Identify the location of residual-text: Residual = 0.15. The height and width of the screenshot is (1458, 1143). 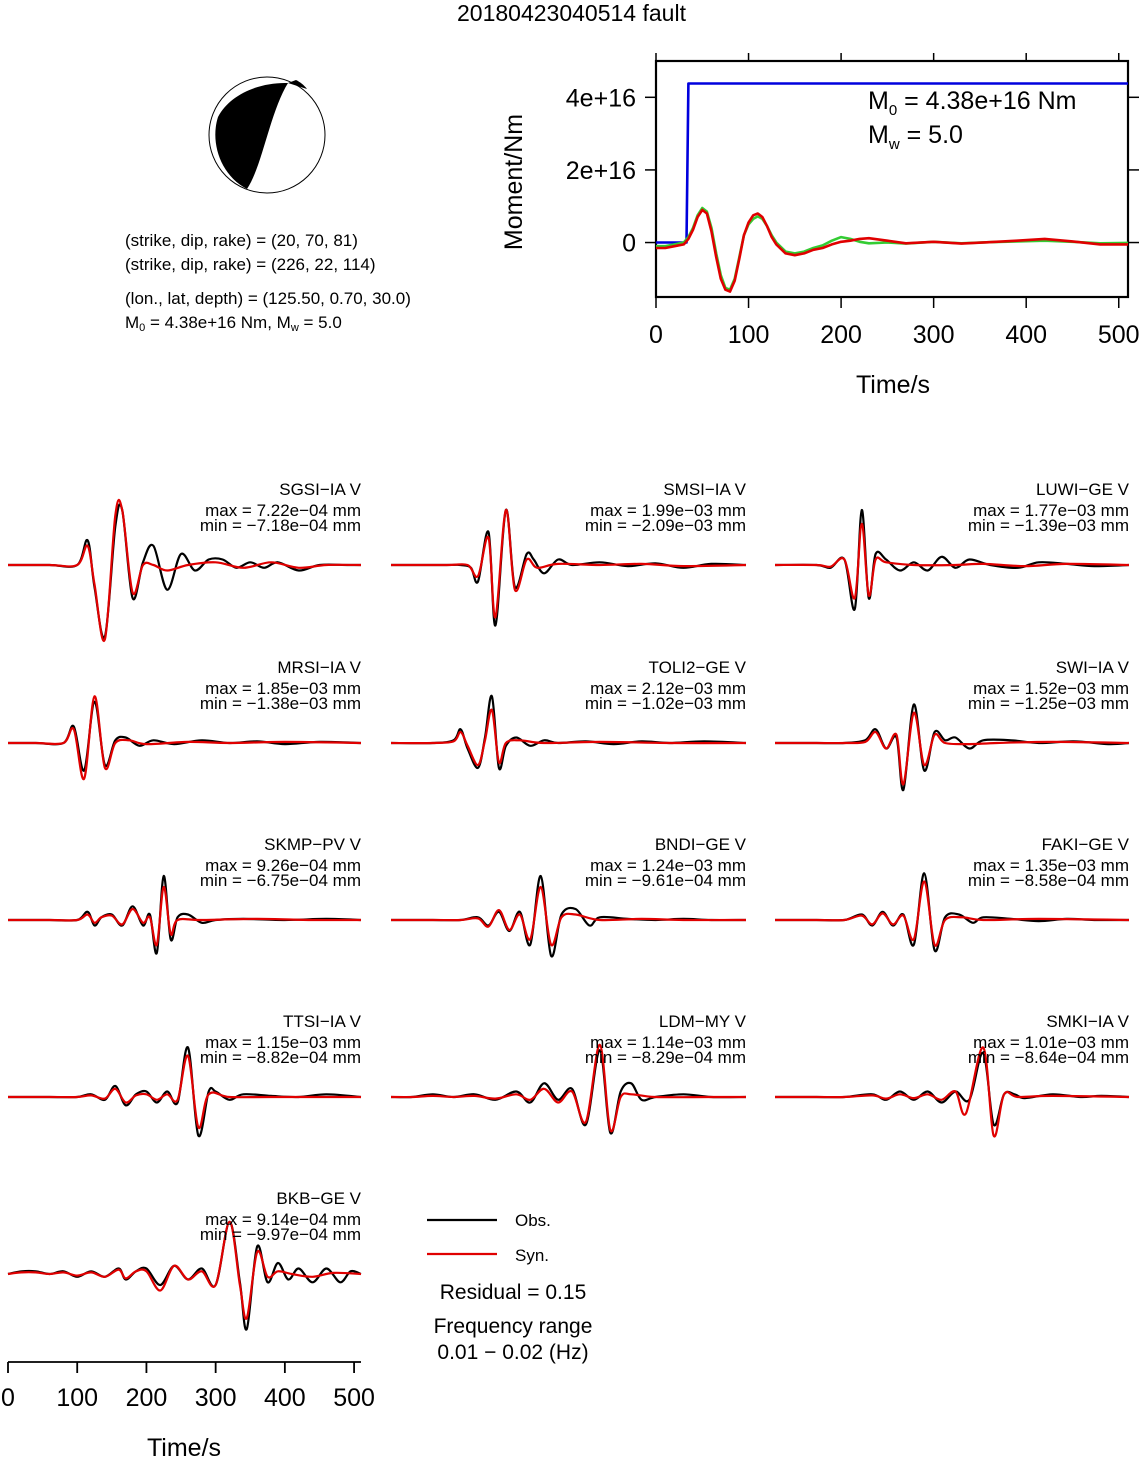
(513, 1292).